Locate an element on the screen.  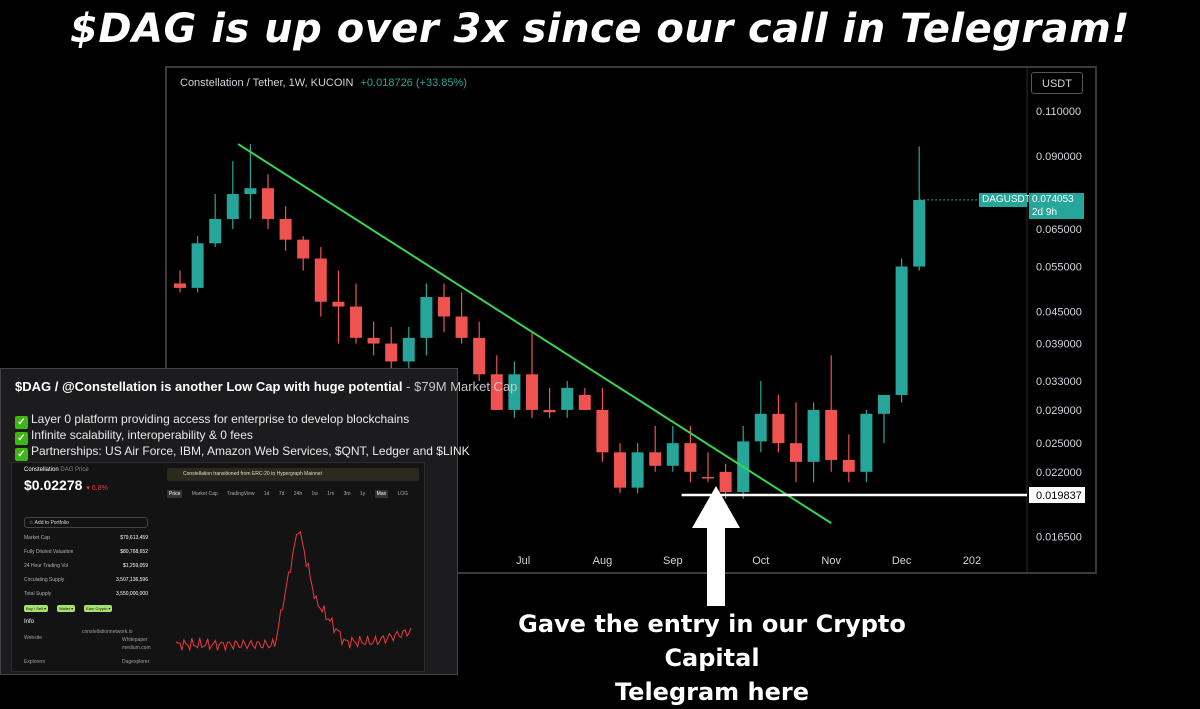
time-tick-label: Sep is located at coordinates (673, 561).